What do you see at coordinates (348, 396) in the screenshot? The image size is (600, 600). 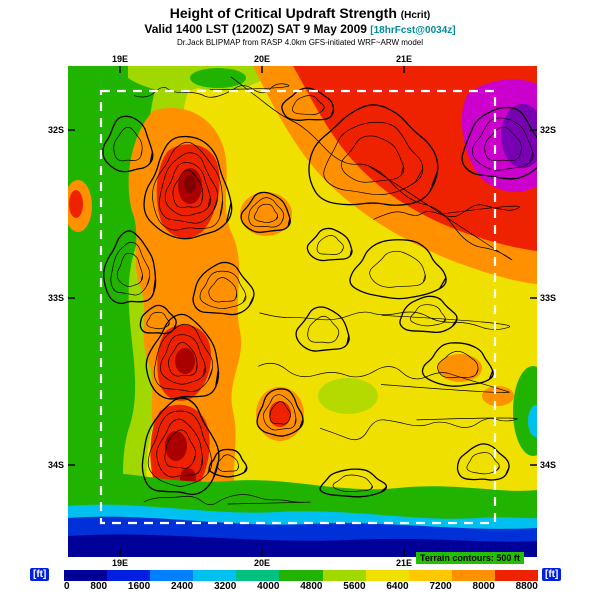 I see `region-yellowgreen-patch-mid` at bounding box center [348, 396].